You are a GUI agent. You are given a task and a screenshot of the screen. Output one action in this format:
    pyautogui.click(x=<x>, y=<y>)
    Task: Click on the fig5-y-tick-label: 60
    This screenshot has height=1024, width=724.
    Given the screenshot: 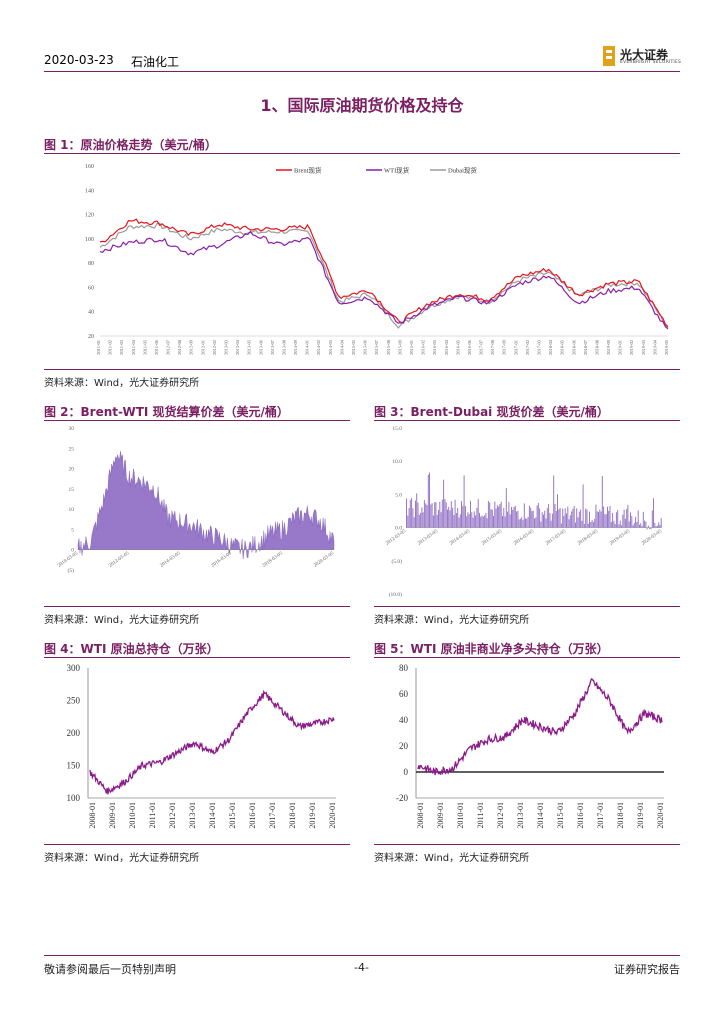 What is the action you would take?
    pyautogui.click(x=404, y=694)
    